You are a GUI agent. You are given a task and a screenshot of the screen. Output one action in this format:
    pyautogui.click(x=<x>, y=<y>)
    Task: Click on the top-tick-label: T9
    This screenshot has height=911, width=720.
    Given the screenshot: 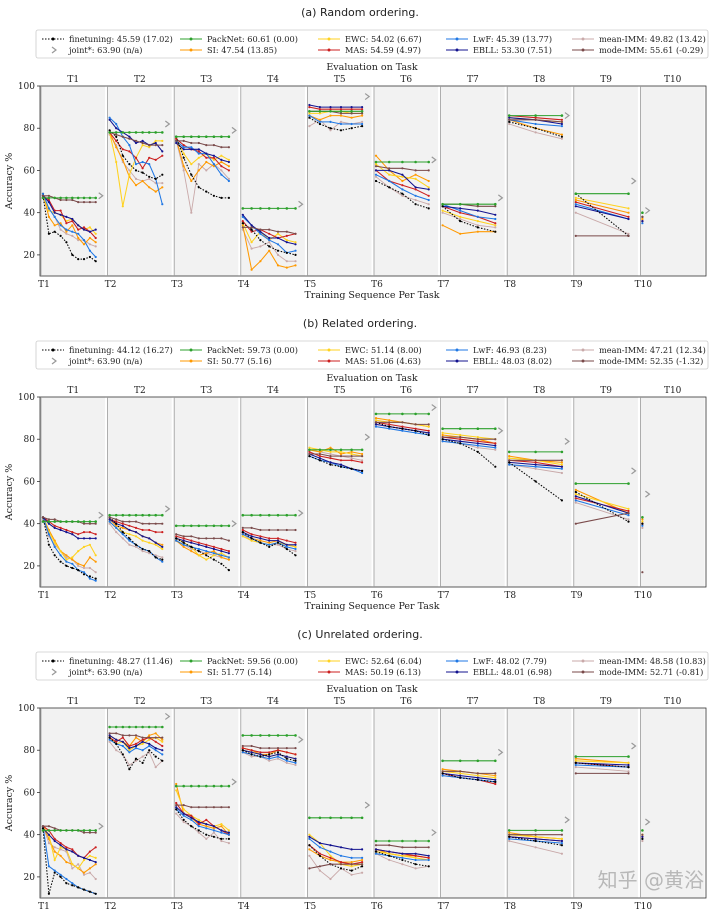 What is the action you would take?
    pyautogui.click(x=606, y=702)
    